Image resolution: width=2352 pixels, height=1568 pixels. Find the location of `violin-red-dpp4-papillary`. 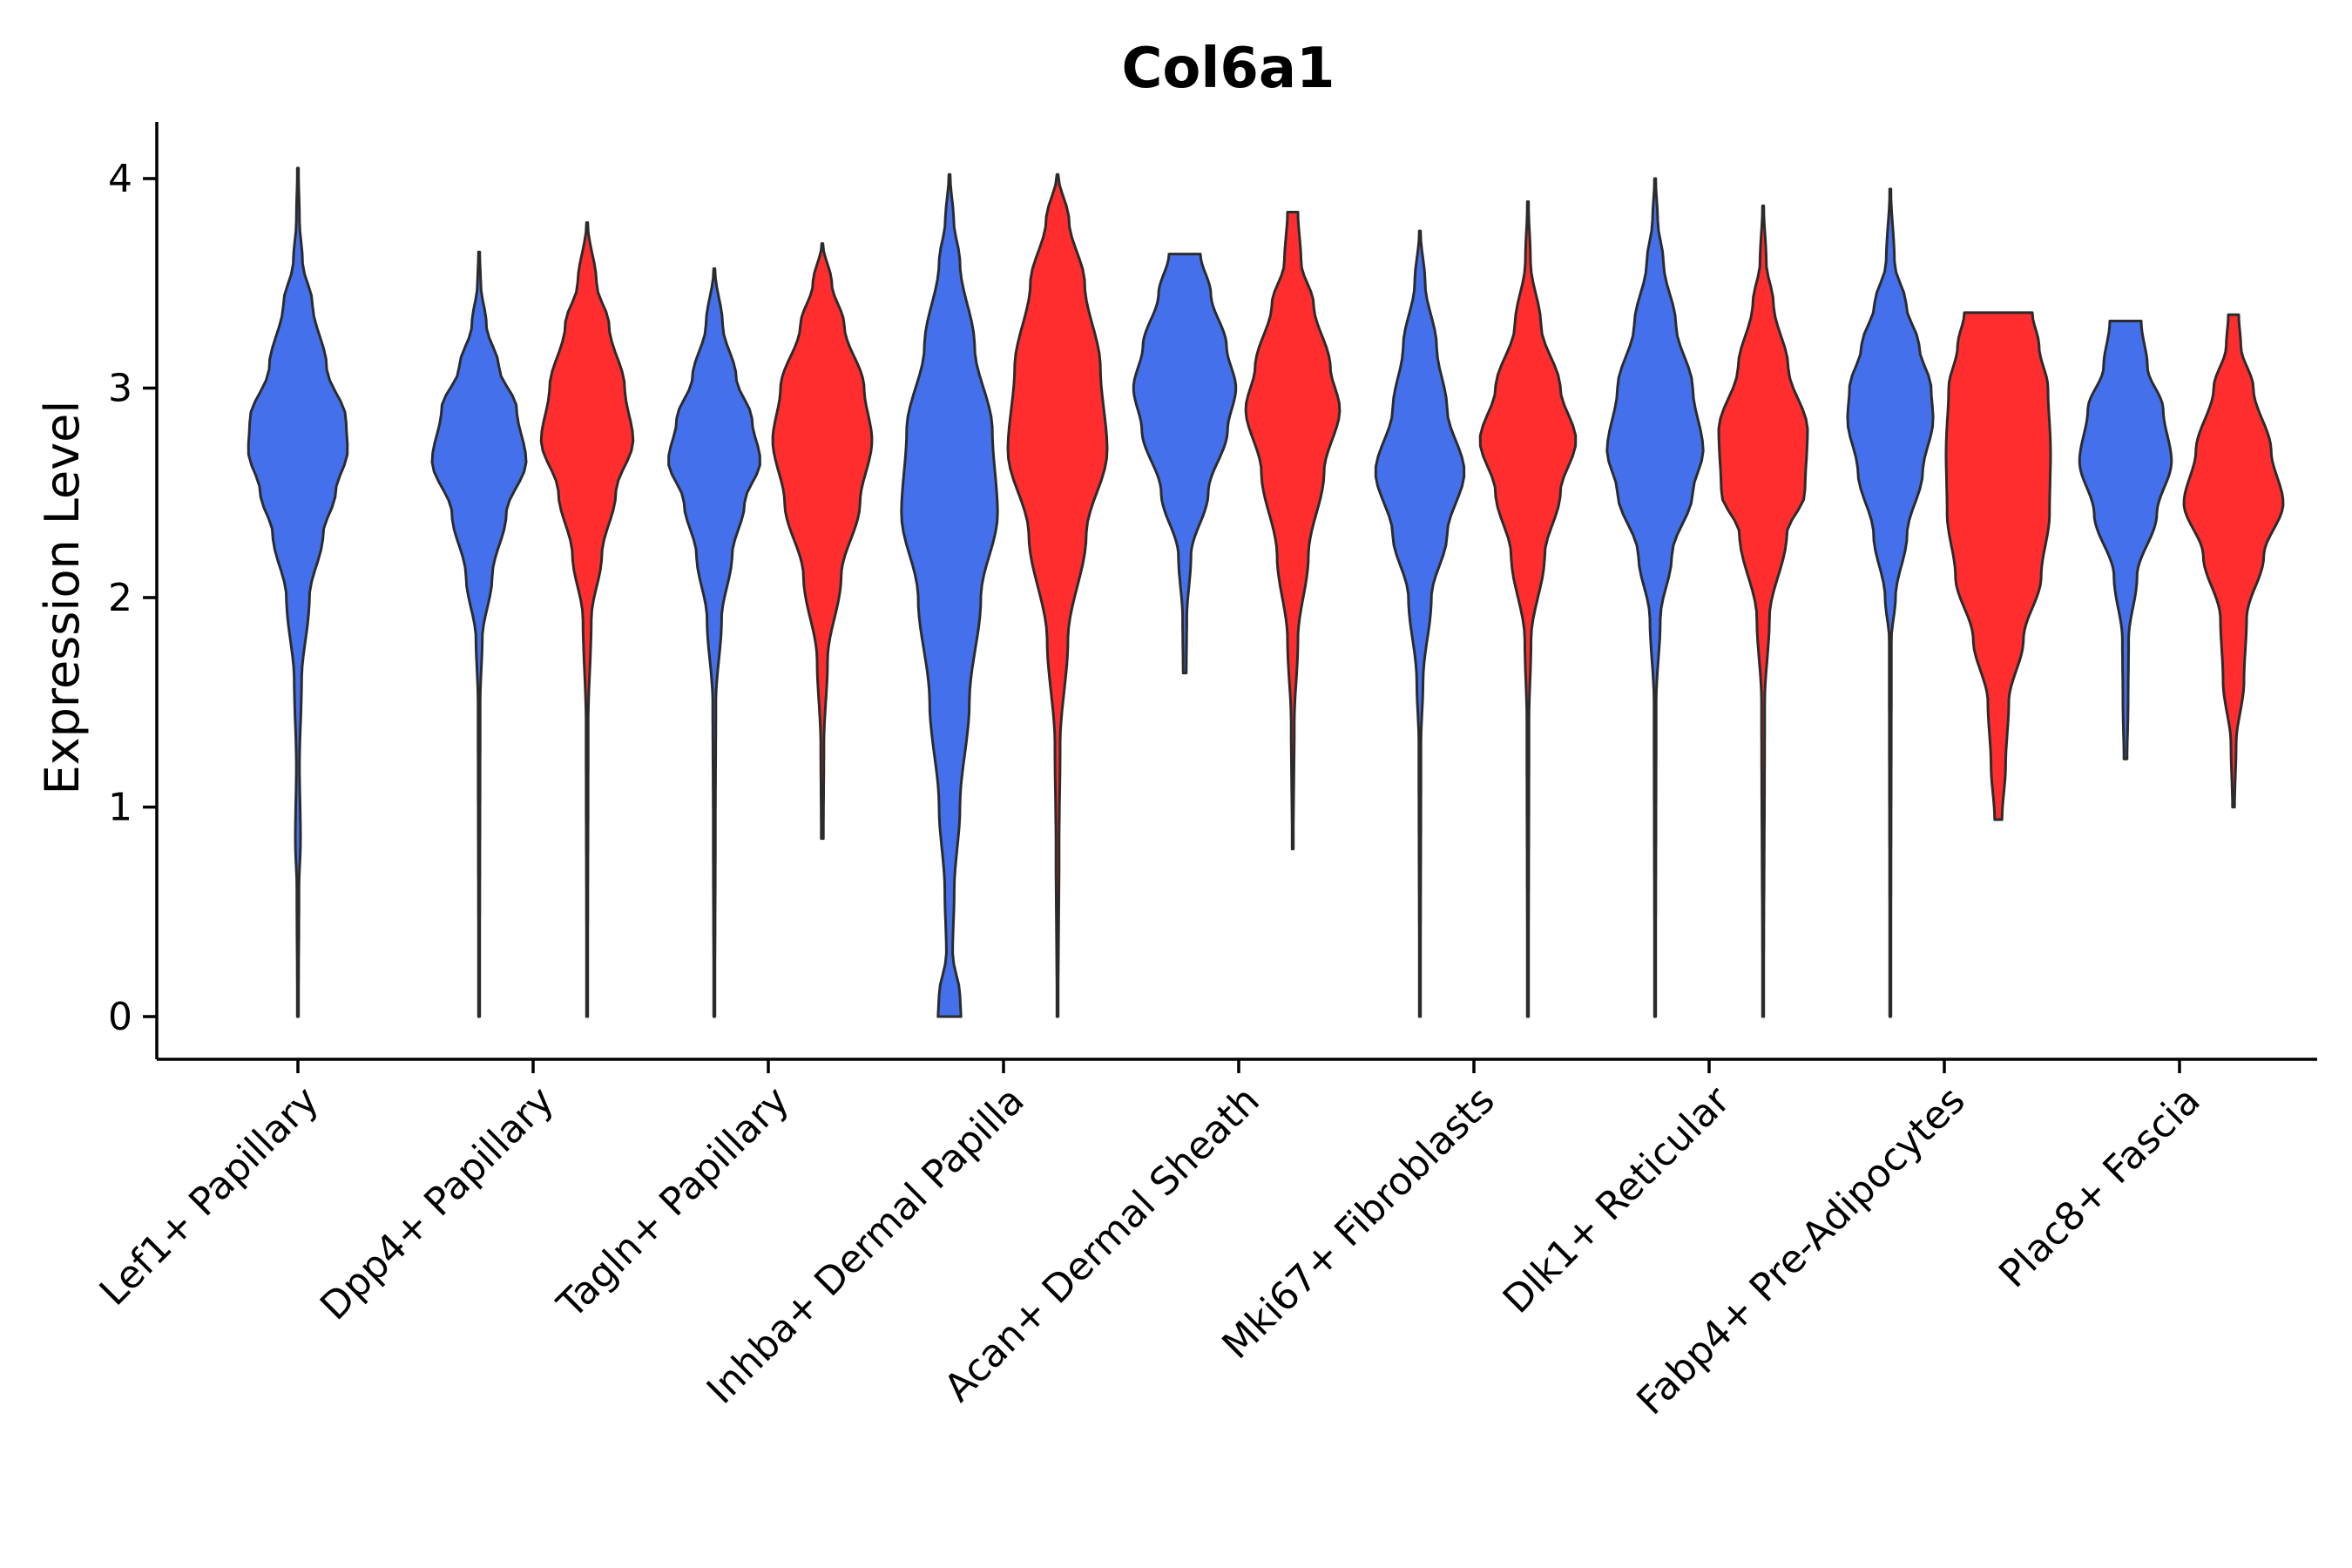

violin-red-dpp4-papillary is located at coordinates (587, 619).